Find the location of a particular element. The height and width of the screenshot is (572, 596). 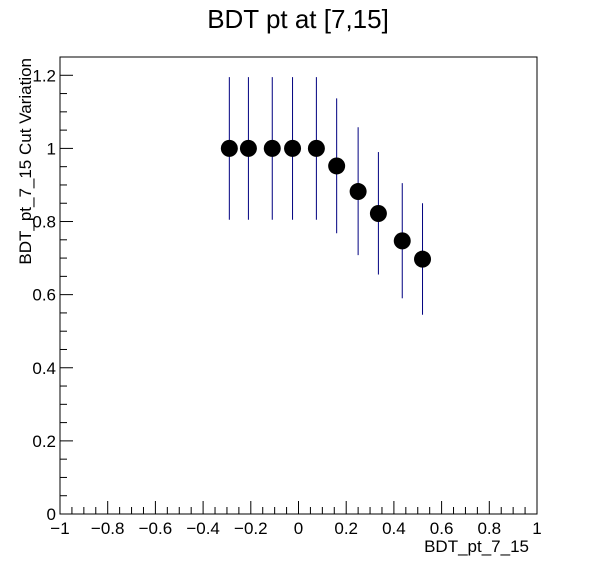

x-tick-label: −0.6 is located at coordinates (156, 528).